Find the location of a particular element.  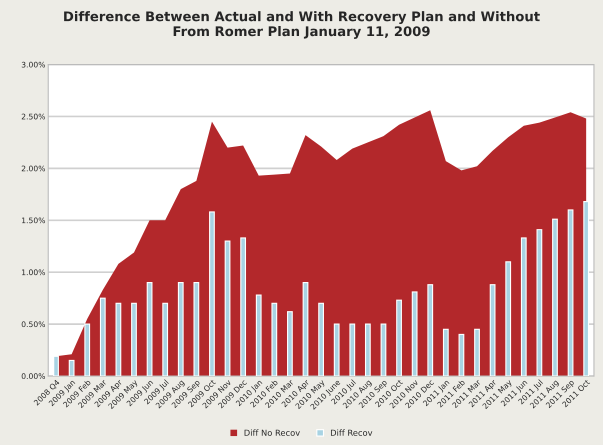

legend-label: Diff No Recov is located at coordinates (272, 432).